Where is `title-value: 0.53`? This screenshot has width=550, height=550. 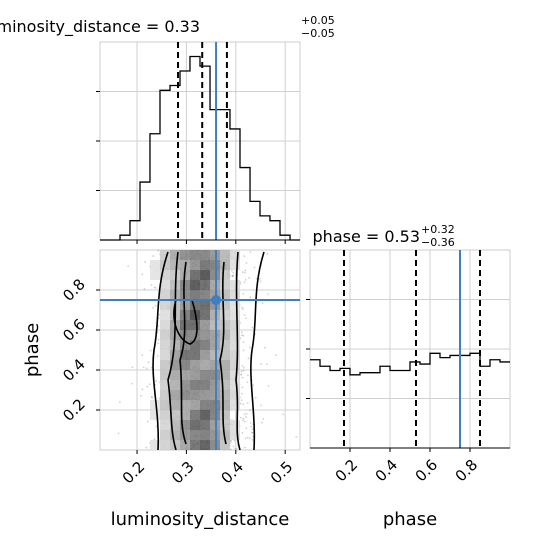 title-value: 0.53 is located at coordinates (402, 236).